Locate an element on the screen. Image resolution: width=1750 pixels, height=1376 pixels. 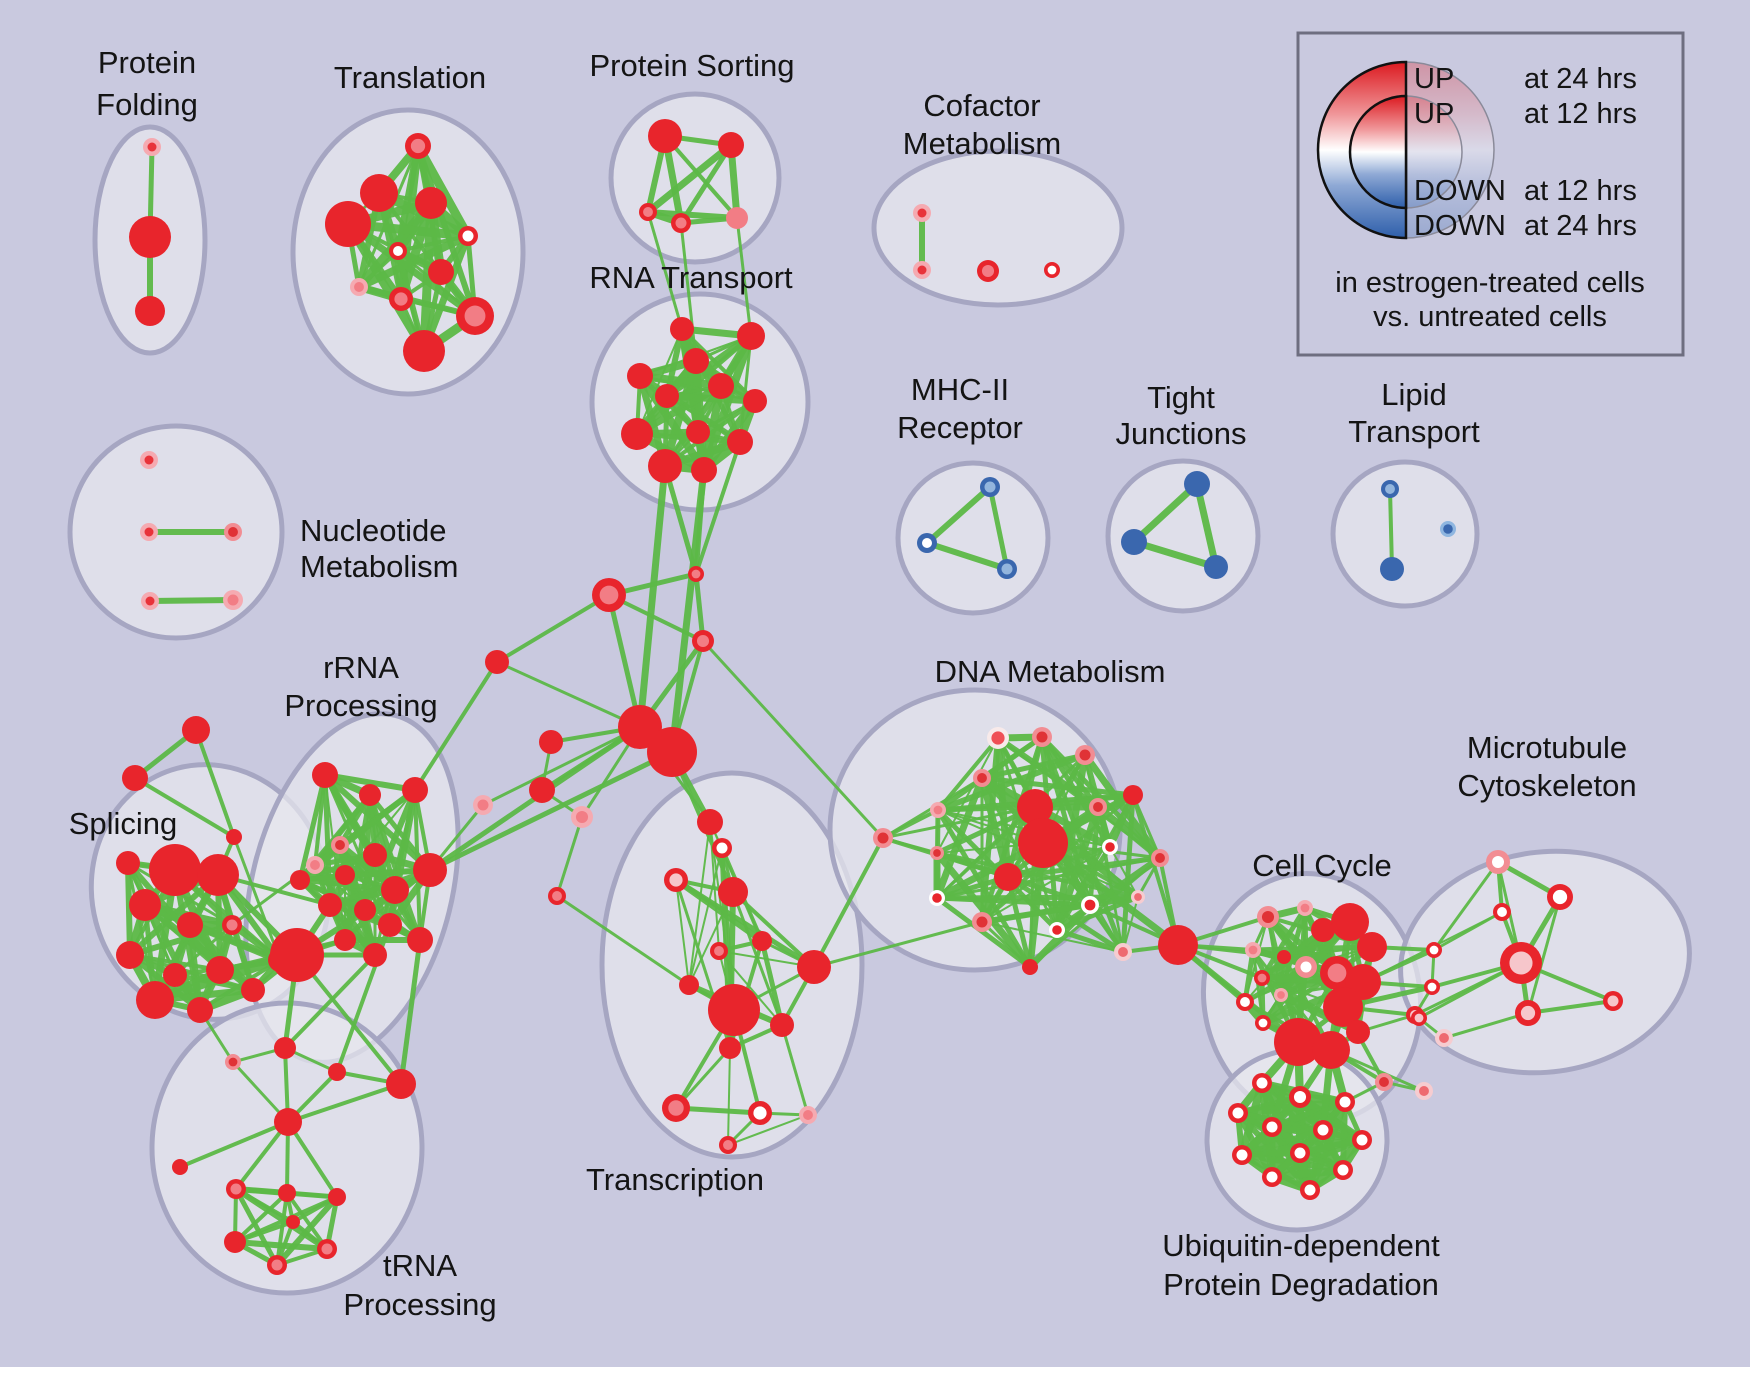
node-rr0 is located at coordinates (325, 775).